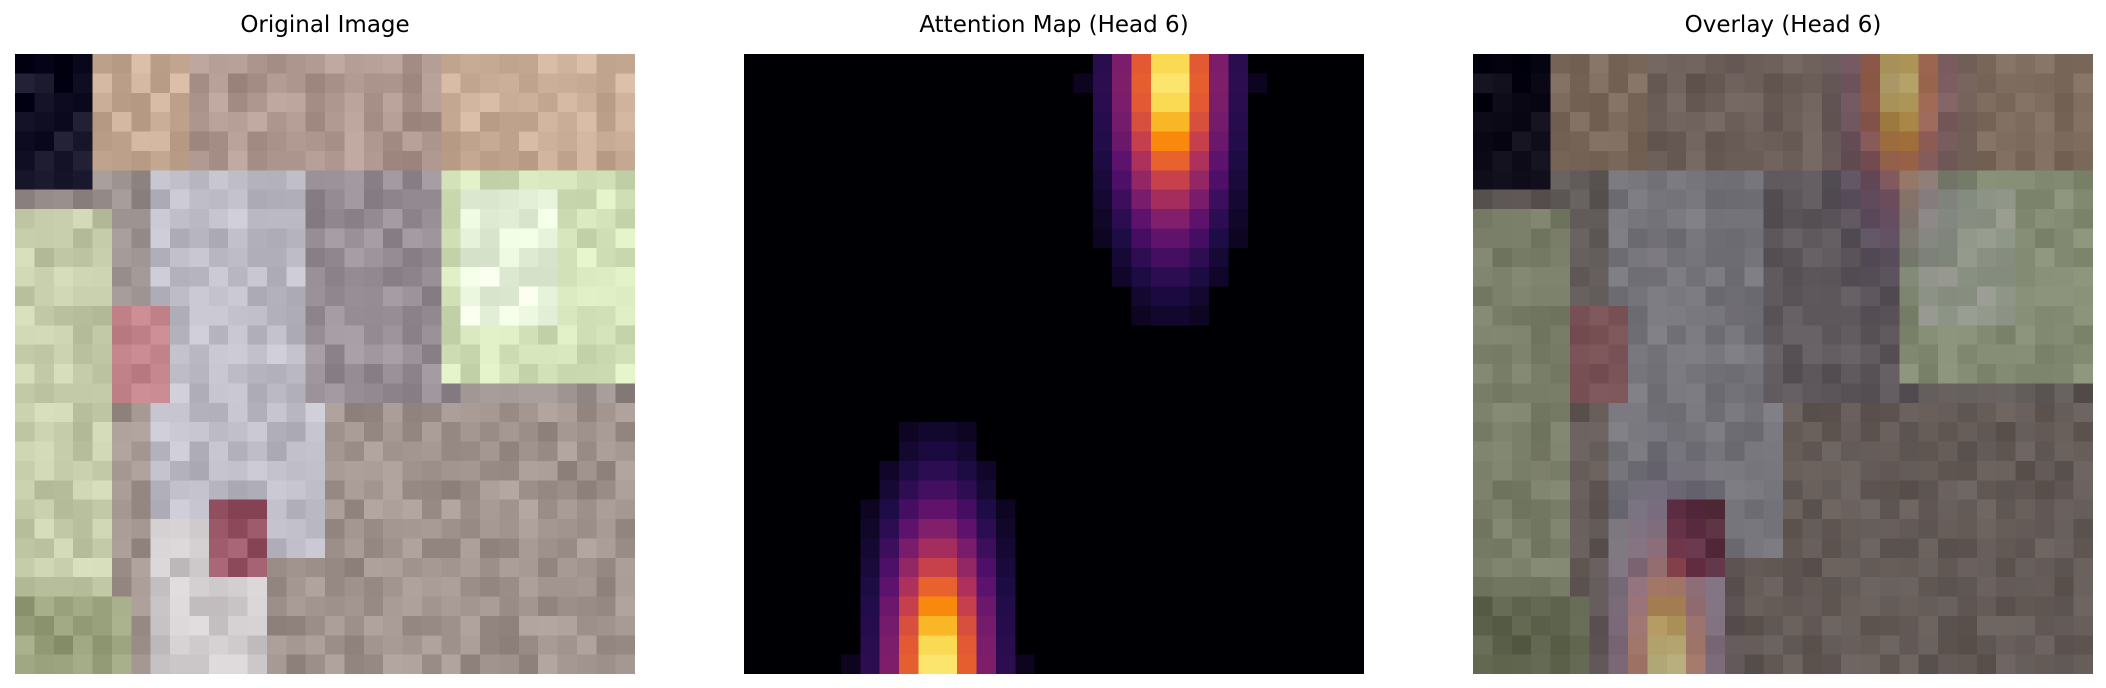 The width and height of the screenshot is (2106, 688). I want to click on original-image-title: Original Image, so click(325, 25).